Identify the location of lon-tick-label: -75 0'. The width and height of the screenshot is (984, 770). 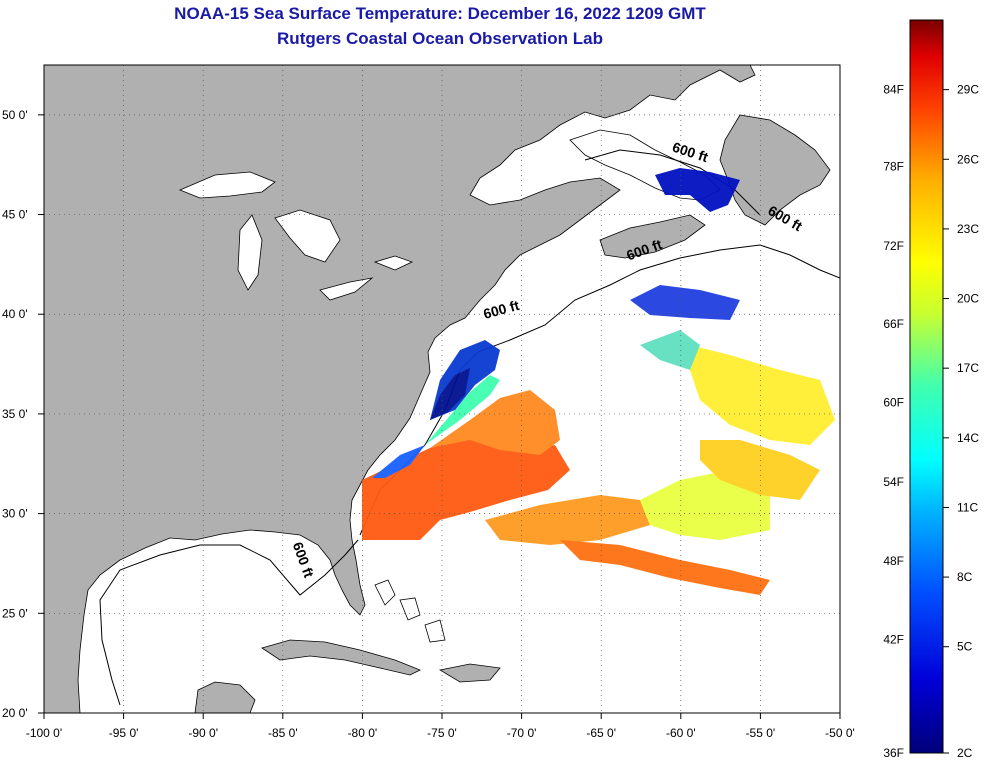
(442, 733).